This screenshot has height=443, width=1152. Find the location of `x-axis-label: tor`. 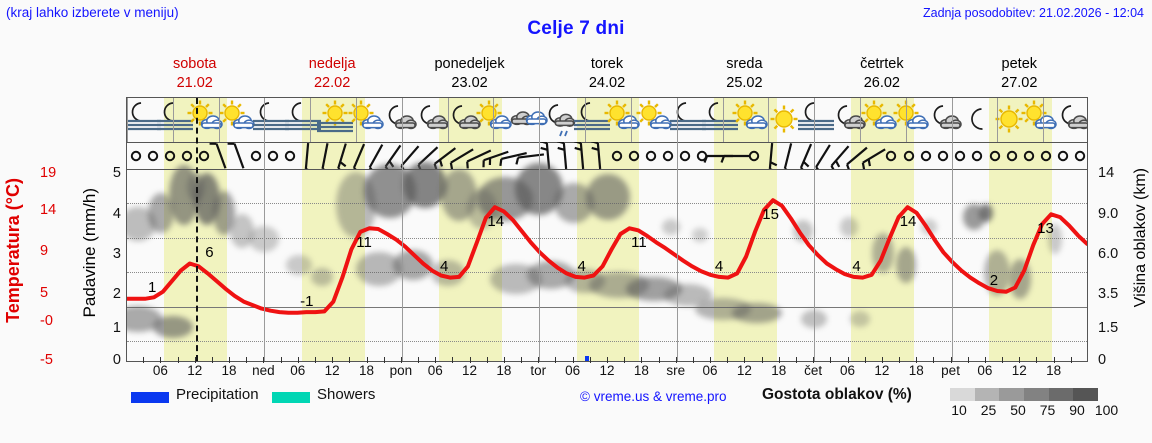

x-axis-label: tor is located at coordinates (538, 370).